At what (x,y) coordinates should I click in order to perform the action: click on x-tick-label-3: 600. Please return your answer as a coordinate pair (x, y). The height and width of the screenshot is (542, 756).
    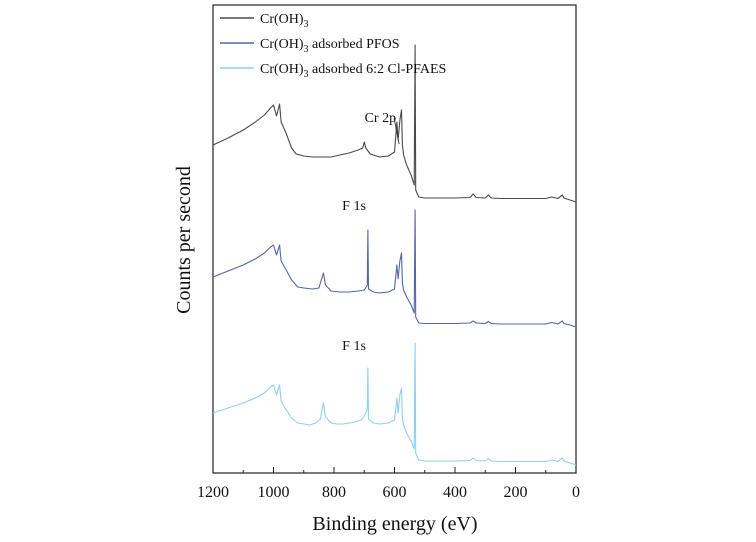
    Looking at the image, I should click on (395, 492).